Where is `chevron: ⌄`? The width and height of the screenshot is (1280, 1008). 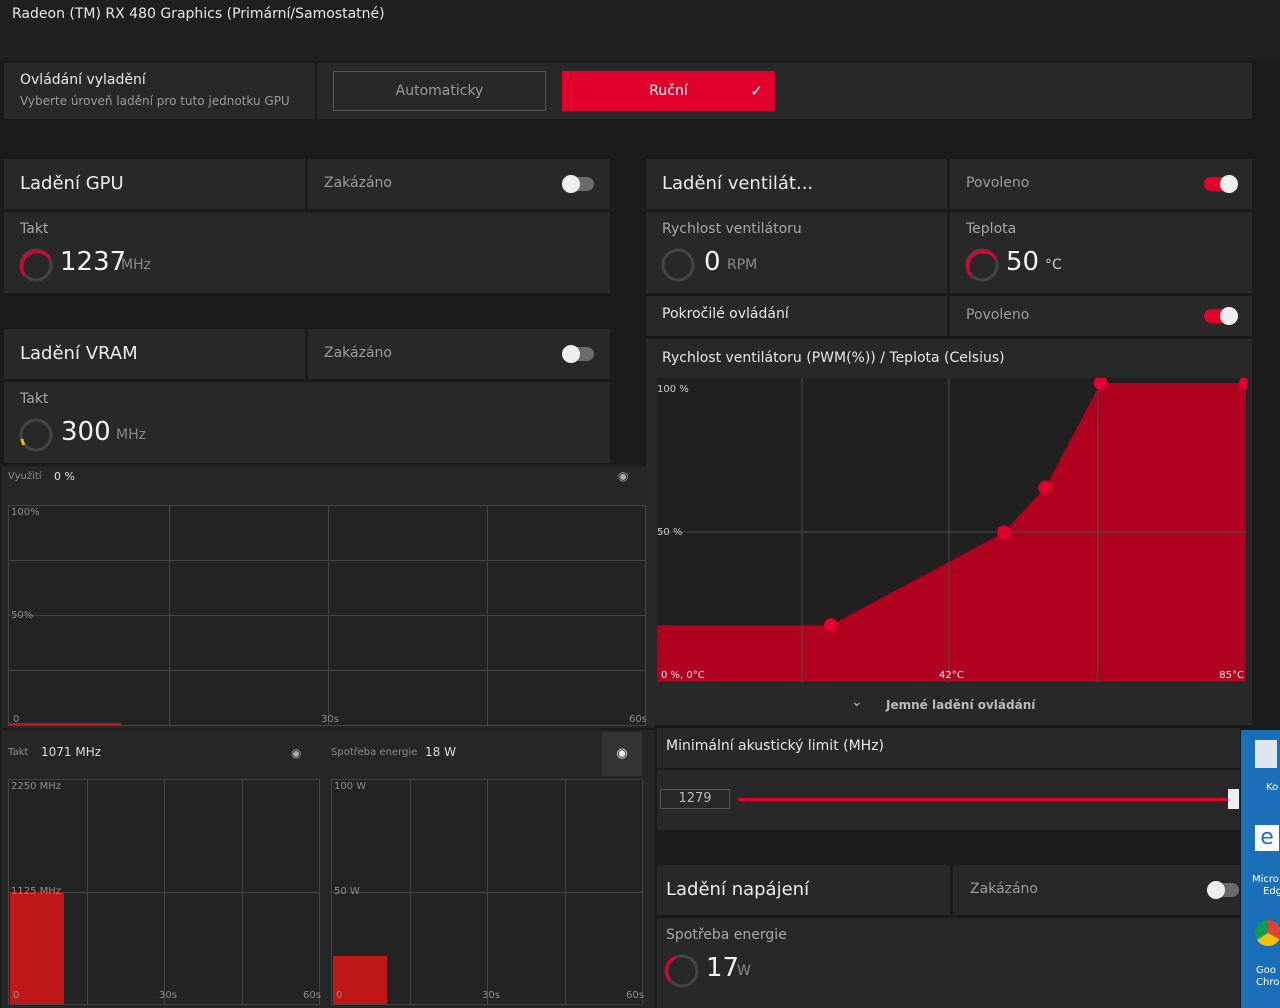
chevron: ⌄ is located at coordinates (857, 702).